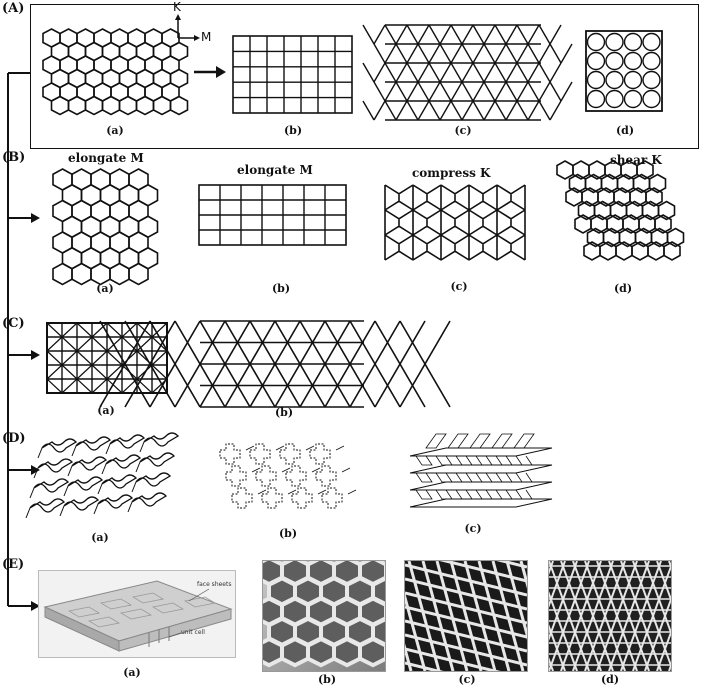 This screenshot has width=702, height=688. What do you see at coordinates (214, 584) in the screenshot?
I see `callout-face-sheets: face sheets` at bounding box center [214, 584].